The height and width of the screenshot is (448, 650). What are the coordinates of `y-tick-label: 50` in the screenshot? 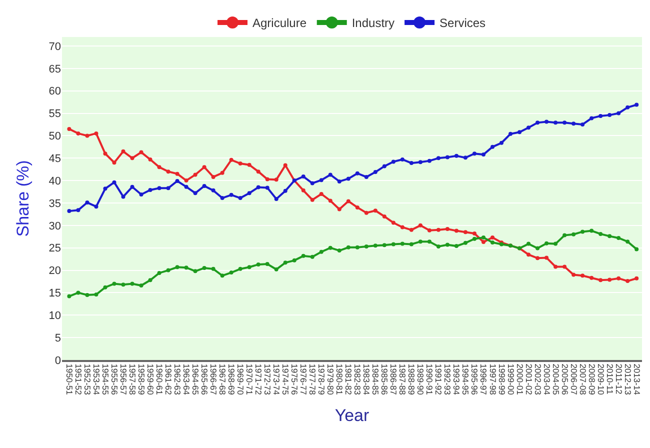 It's located at (54, 136).